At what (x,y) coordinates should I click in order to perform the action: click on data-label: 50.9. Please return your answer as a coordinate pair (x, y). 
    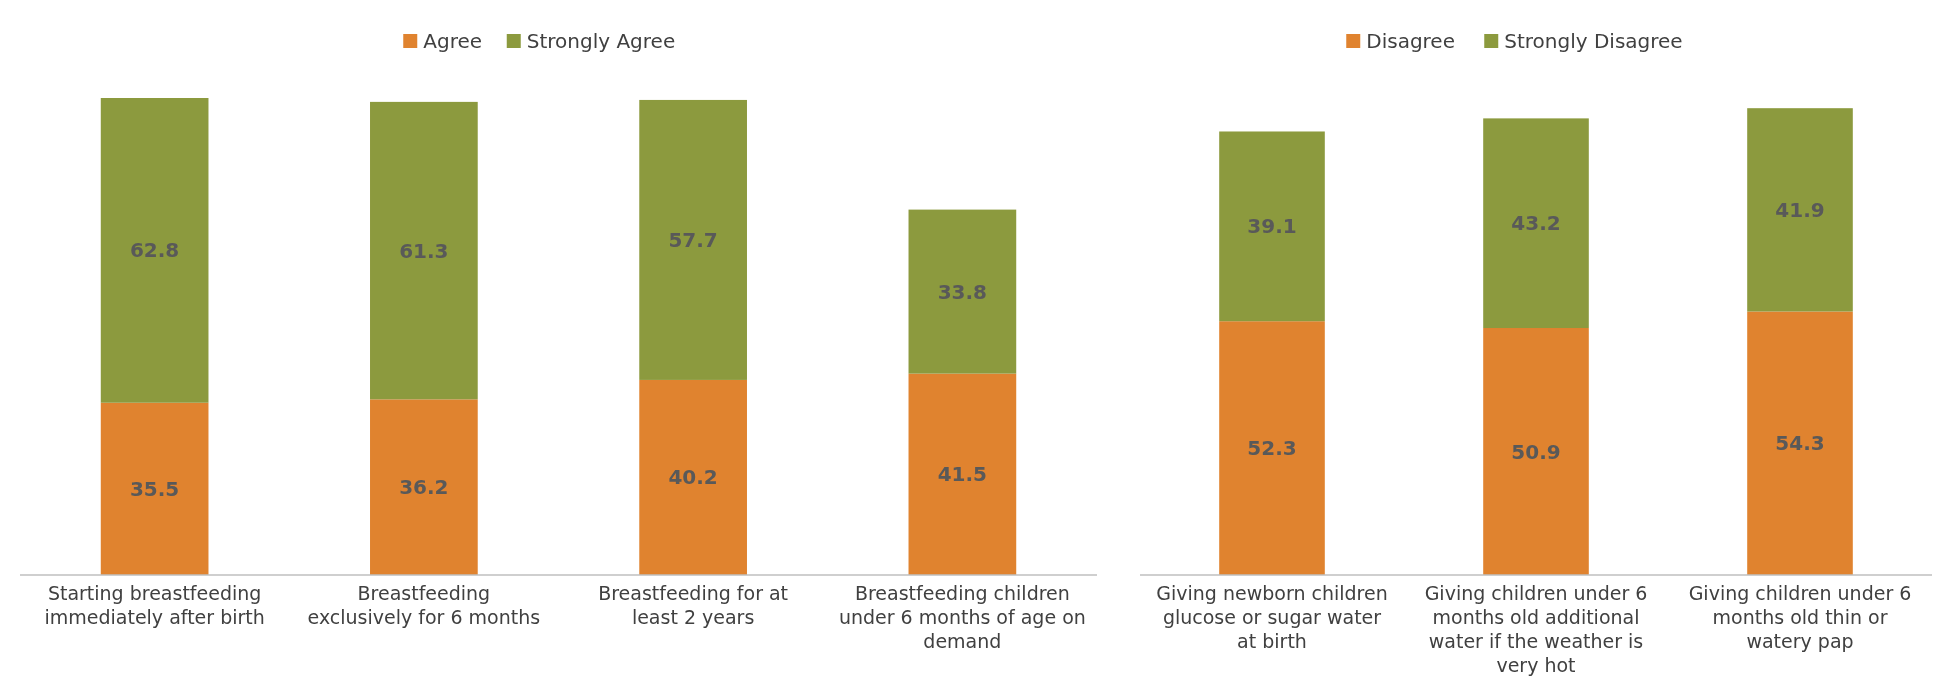
    Looking at the image, I should click on (1536, 451).